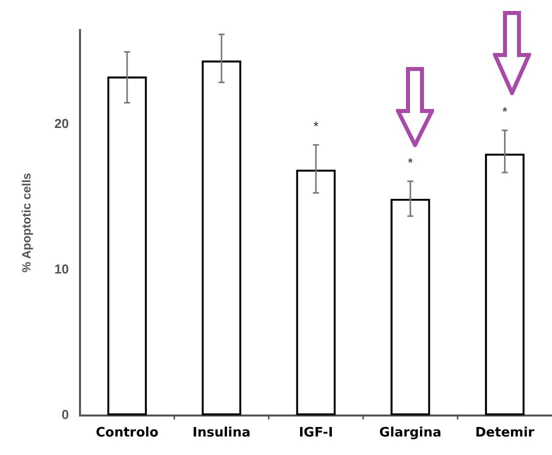 This screenshot has width=552, height=455. What do you see at coordinates (127, 433) in the screenshot?
I see `x-tick-label: Controlo` at bounding box center [127, 433].